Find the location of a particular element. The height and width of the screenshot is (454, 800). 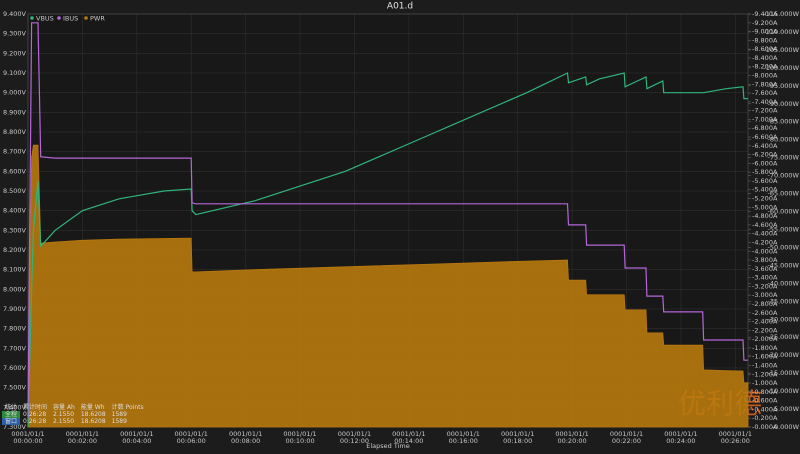

y-tick-label: 9.300V is located at coordinates (15, 34).